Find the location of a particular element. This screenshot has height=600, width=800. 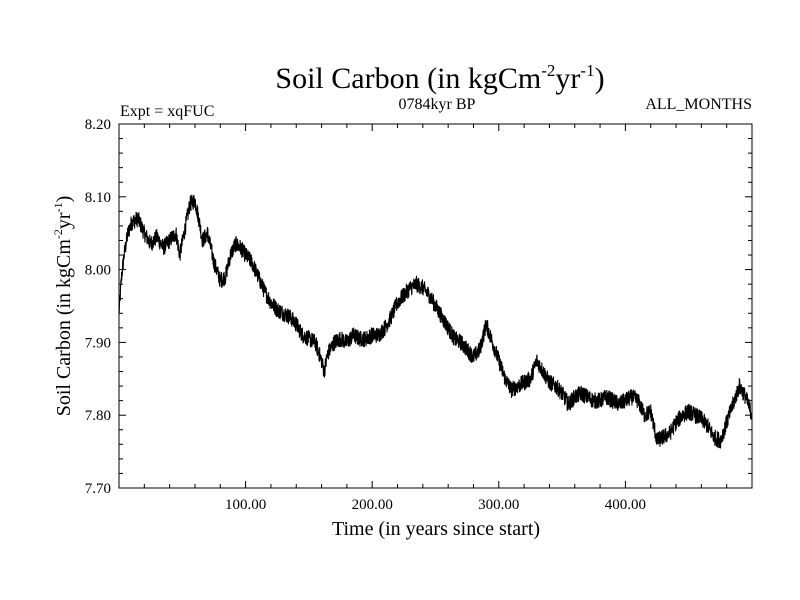

y-tick-label: 8.20 is located at coordinates (98, 125).